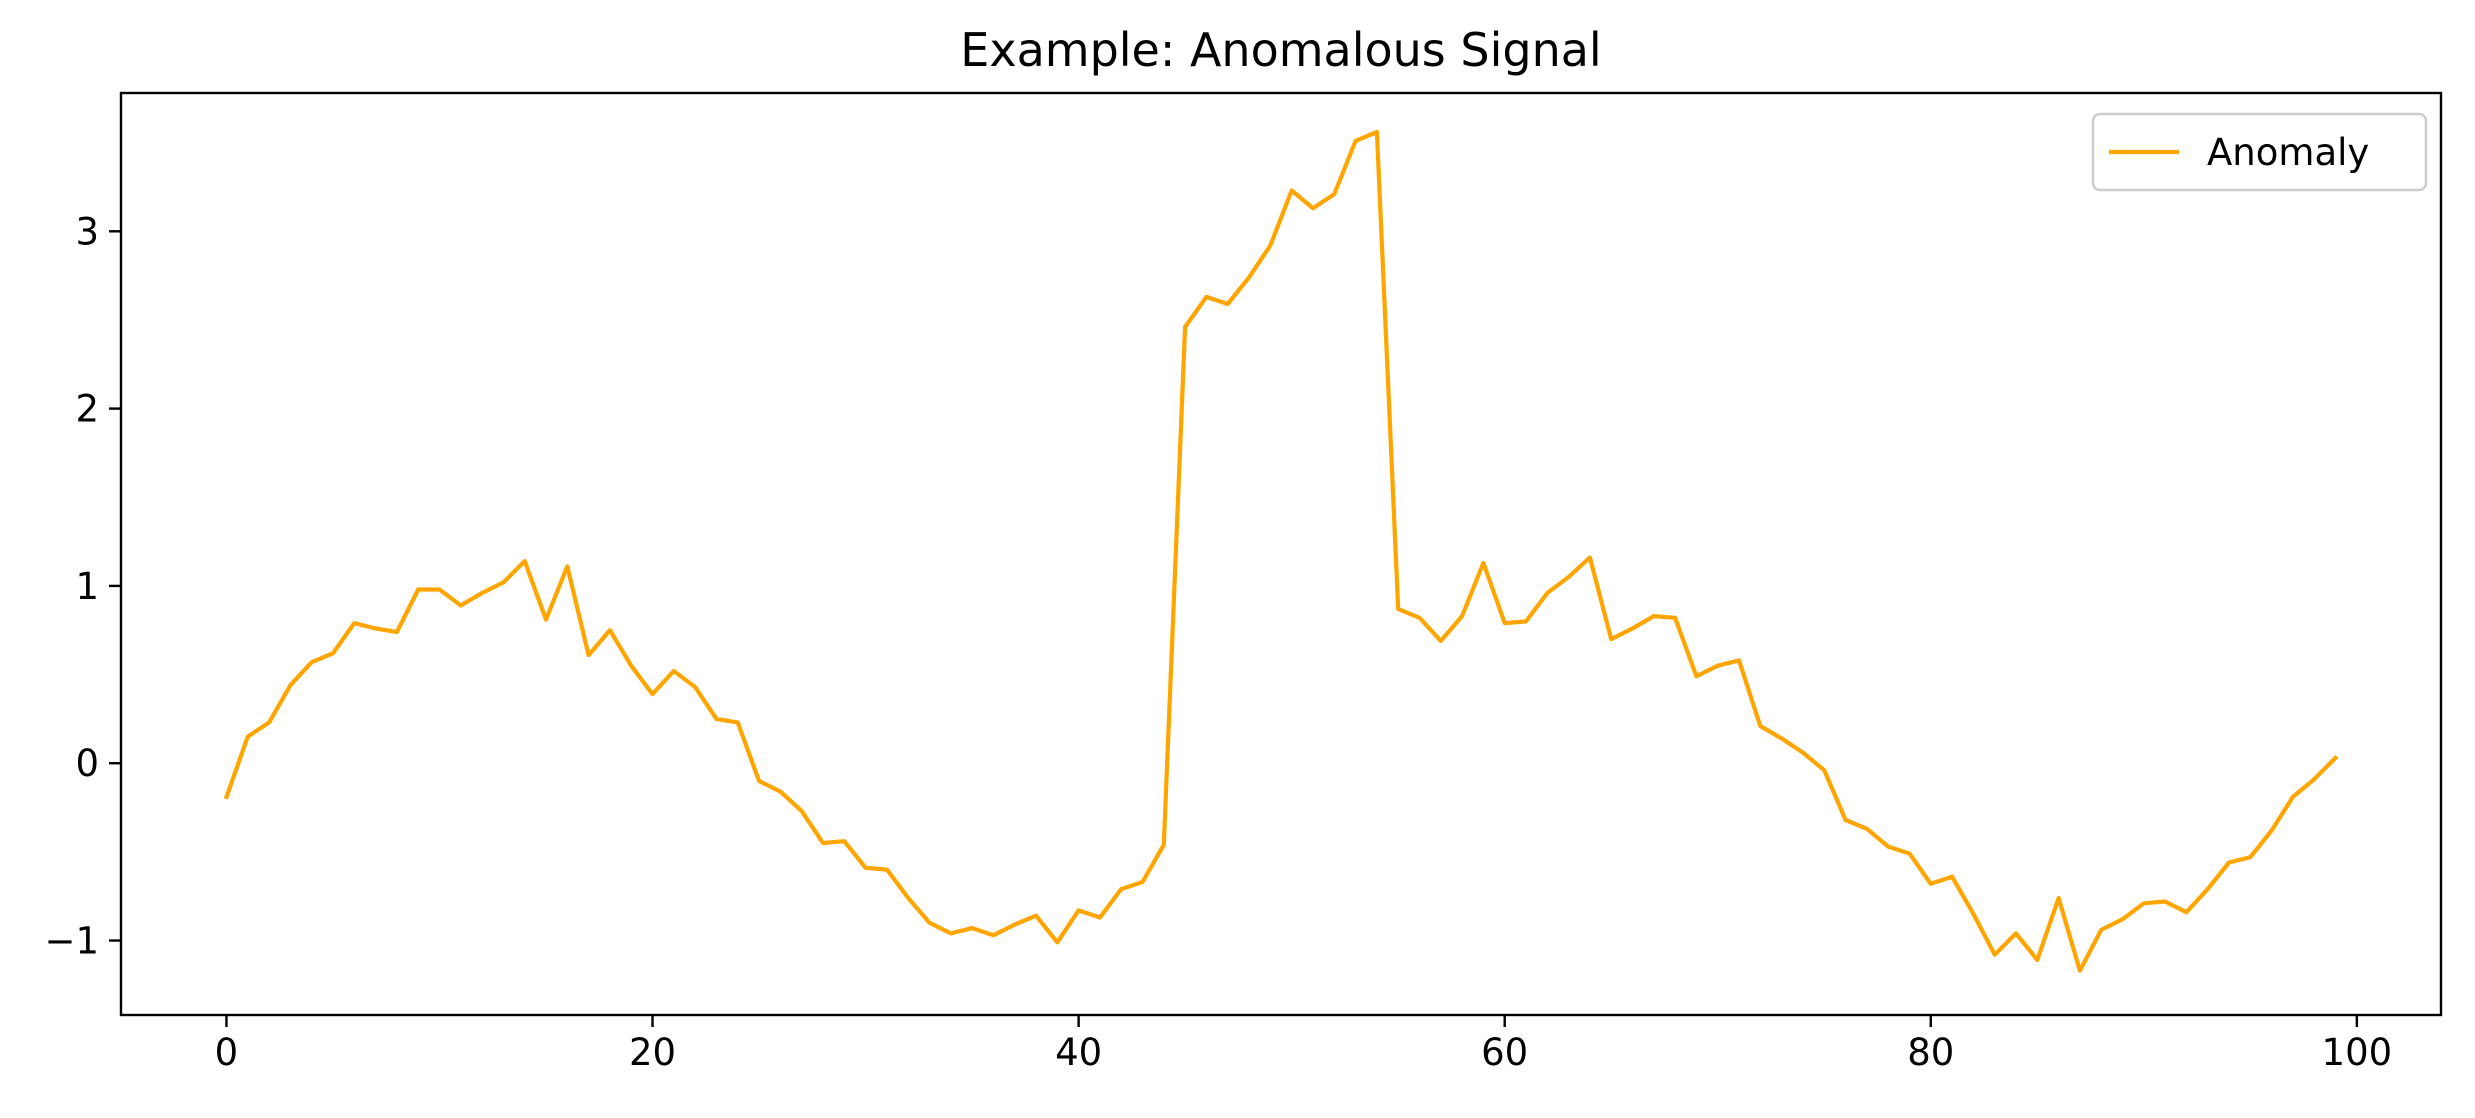 This screenshot has width=2475, height=1118. Describe the element at coordinates (1078, 1052) in the screenshot. I see `x-tick-label: 40` at that location.